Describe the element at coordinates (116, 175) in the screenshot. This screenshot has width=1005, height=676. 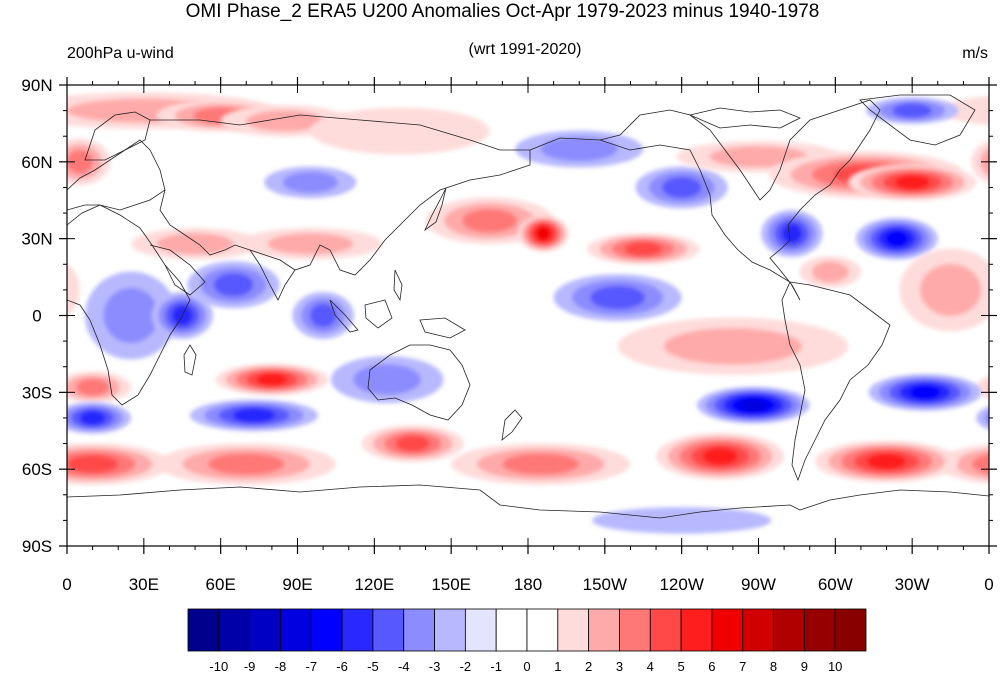
I see `coastline-europe` at that location.